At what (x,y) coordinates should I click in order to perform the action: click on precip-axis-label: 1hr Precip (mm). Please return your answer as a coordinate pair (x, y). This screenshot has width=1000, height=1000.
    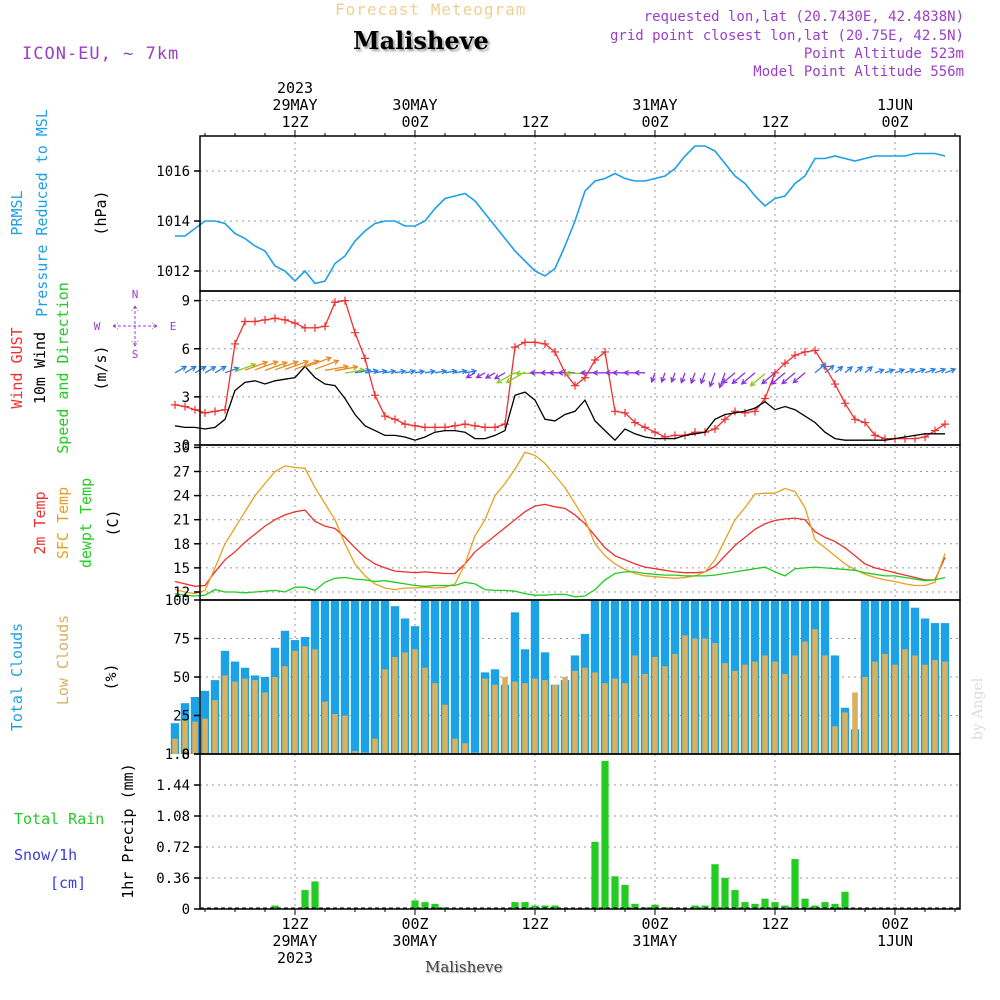
    Looking at the image, I should click on (128, 830).